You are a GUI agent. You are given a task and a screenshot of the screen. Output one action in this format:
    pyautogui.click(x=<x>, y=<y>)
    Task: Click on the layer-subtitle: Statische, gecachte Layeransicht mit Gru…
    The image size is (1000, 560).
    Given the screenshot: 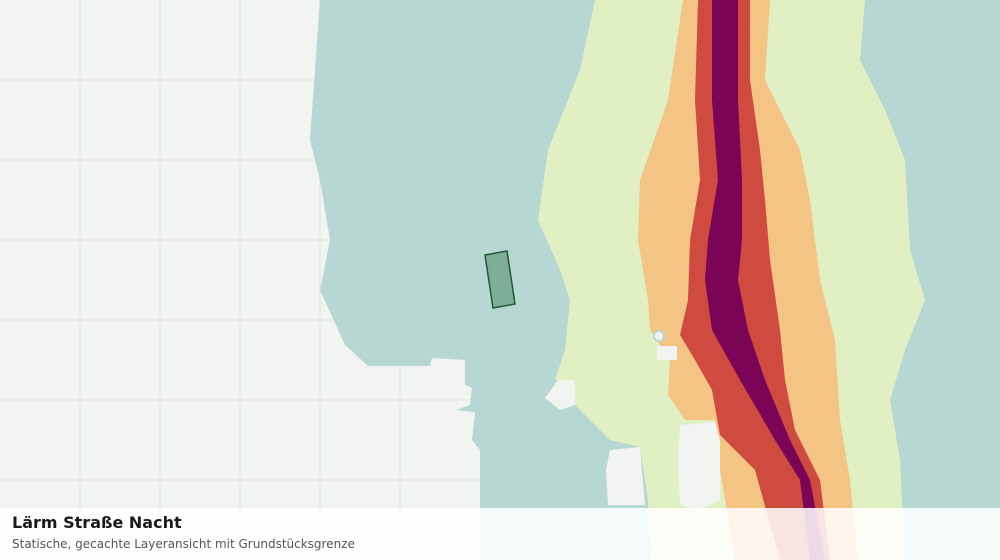 What is the action you would take?
    pyautogui.click(x=183, y=544)
    